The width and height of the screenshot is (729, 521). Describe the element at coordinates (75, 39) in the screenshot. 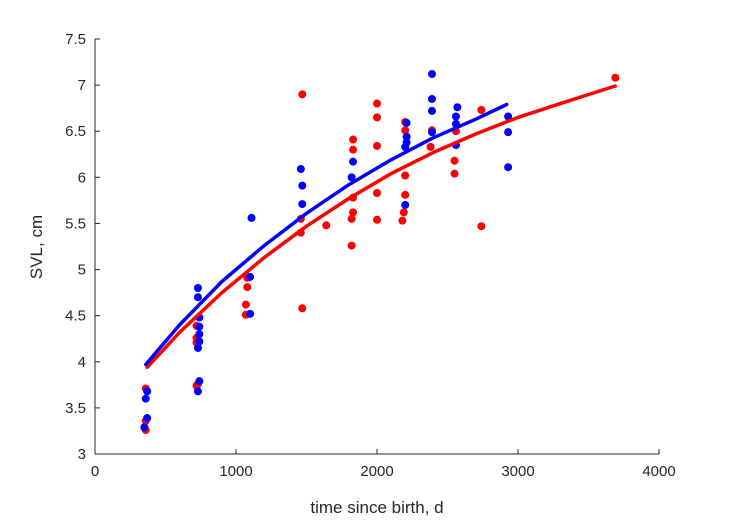

I see `y-tick-label: 7.5` at that location.